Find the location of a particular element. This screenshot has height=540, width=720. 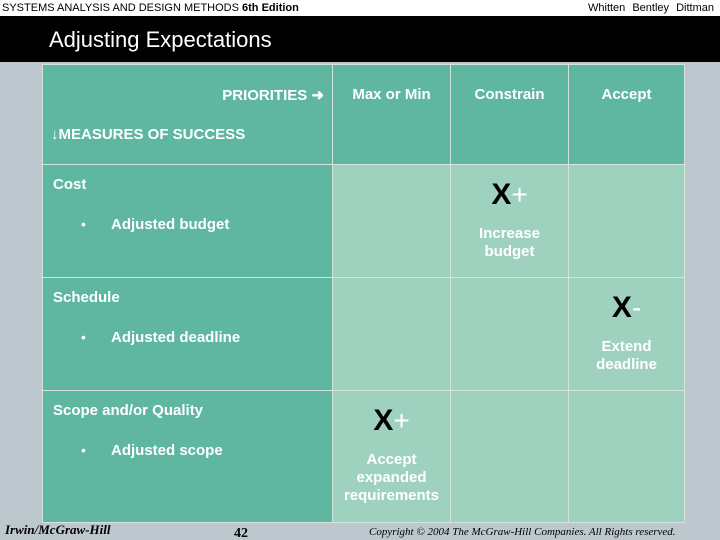

column-header-constrain: Constrain is located at coordinates (509, 114).